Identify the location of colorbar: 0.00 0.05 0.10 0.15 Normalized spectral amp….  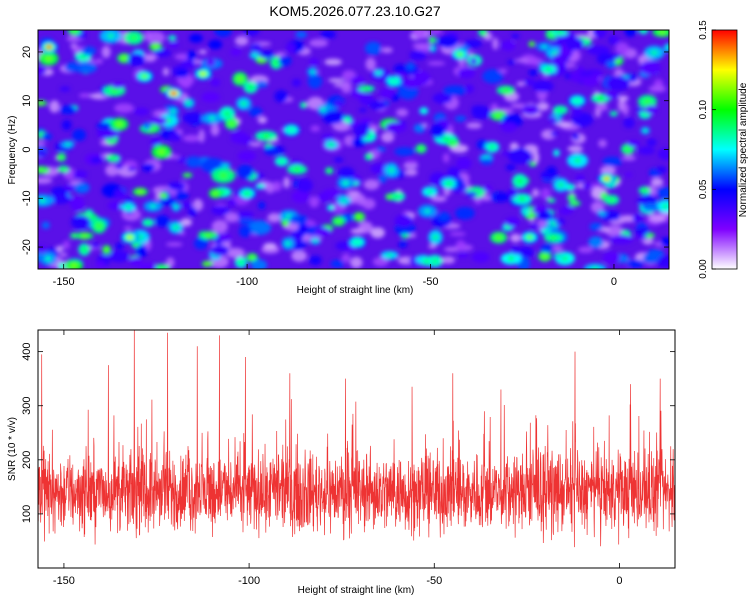
(723, 149).